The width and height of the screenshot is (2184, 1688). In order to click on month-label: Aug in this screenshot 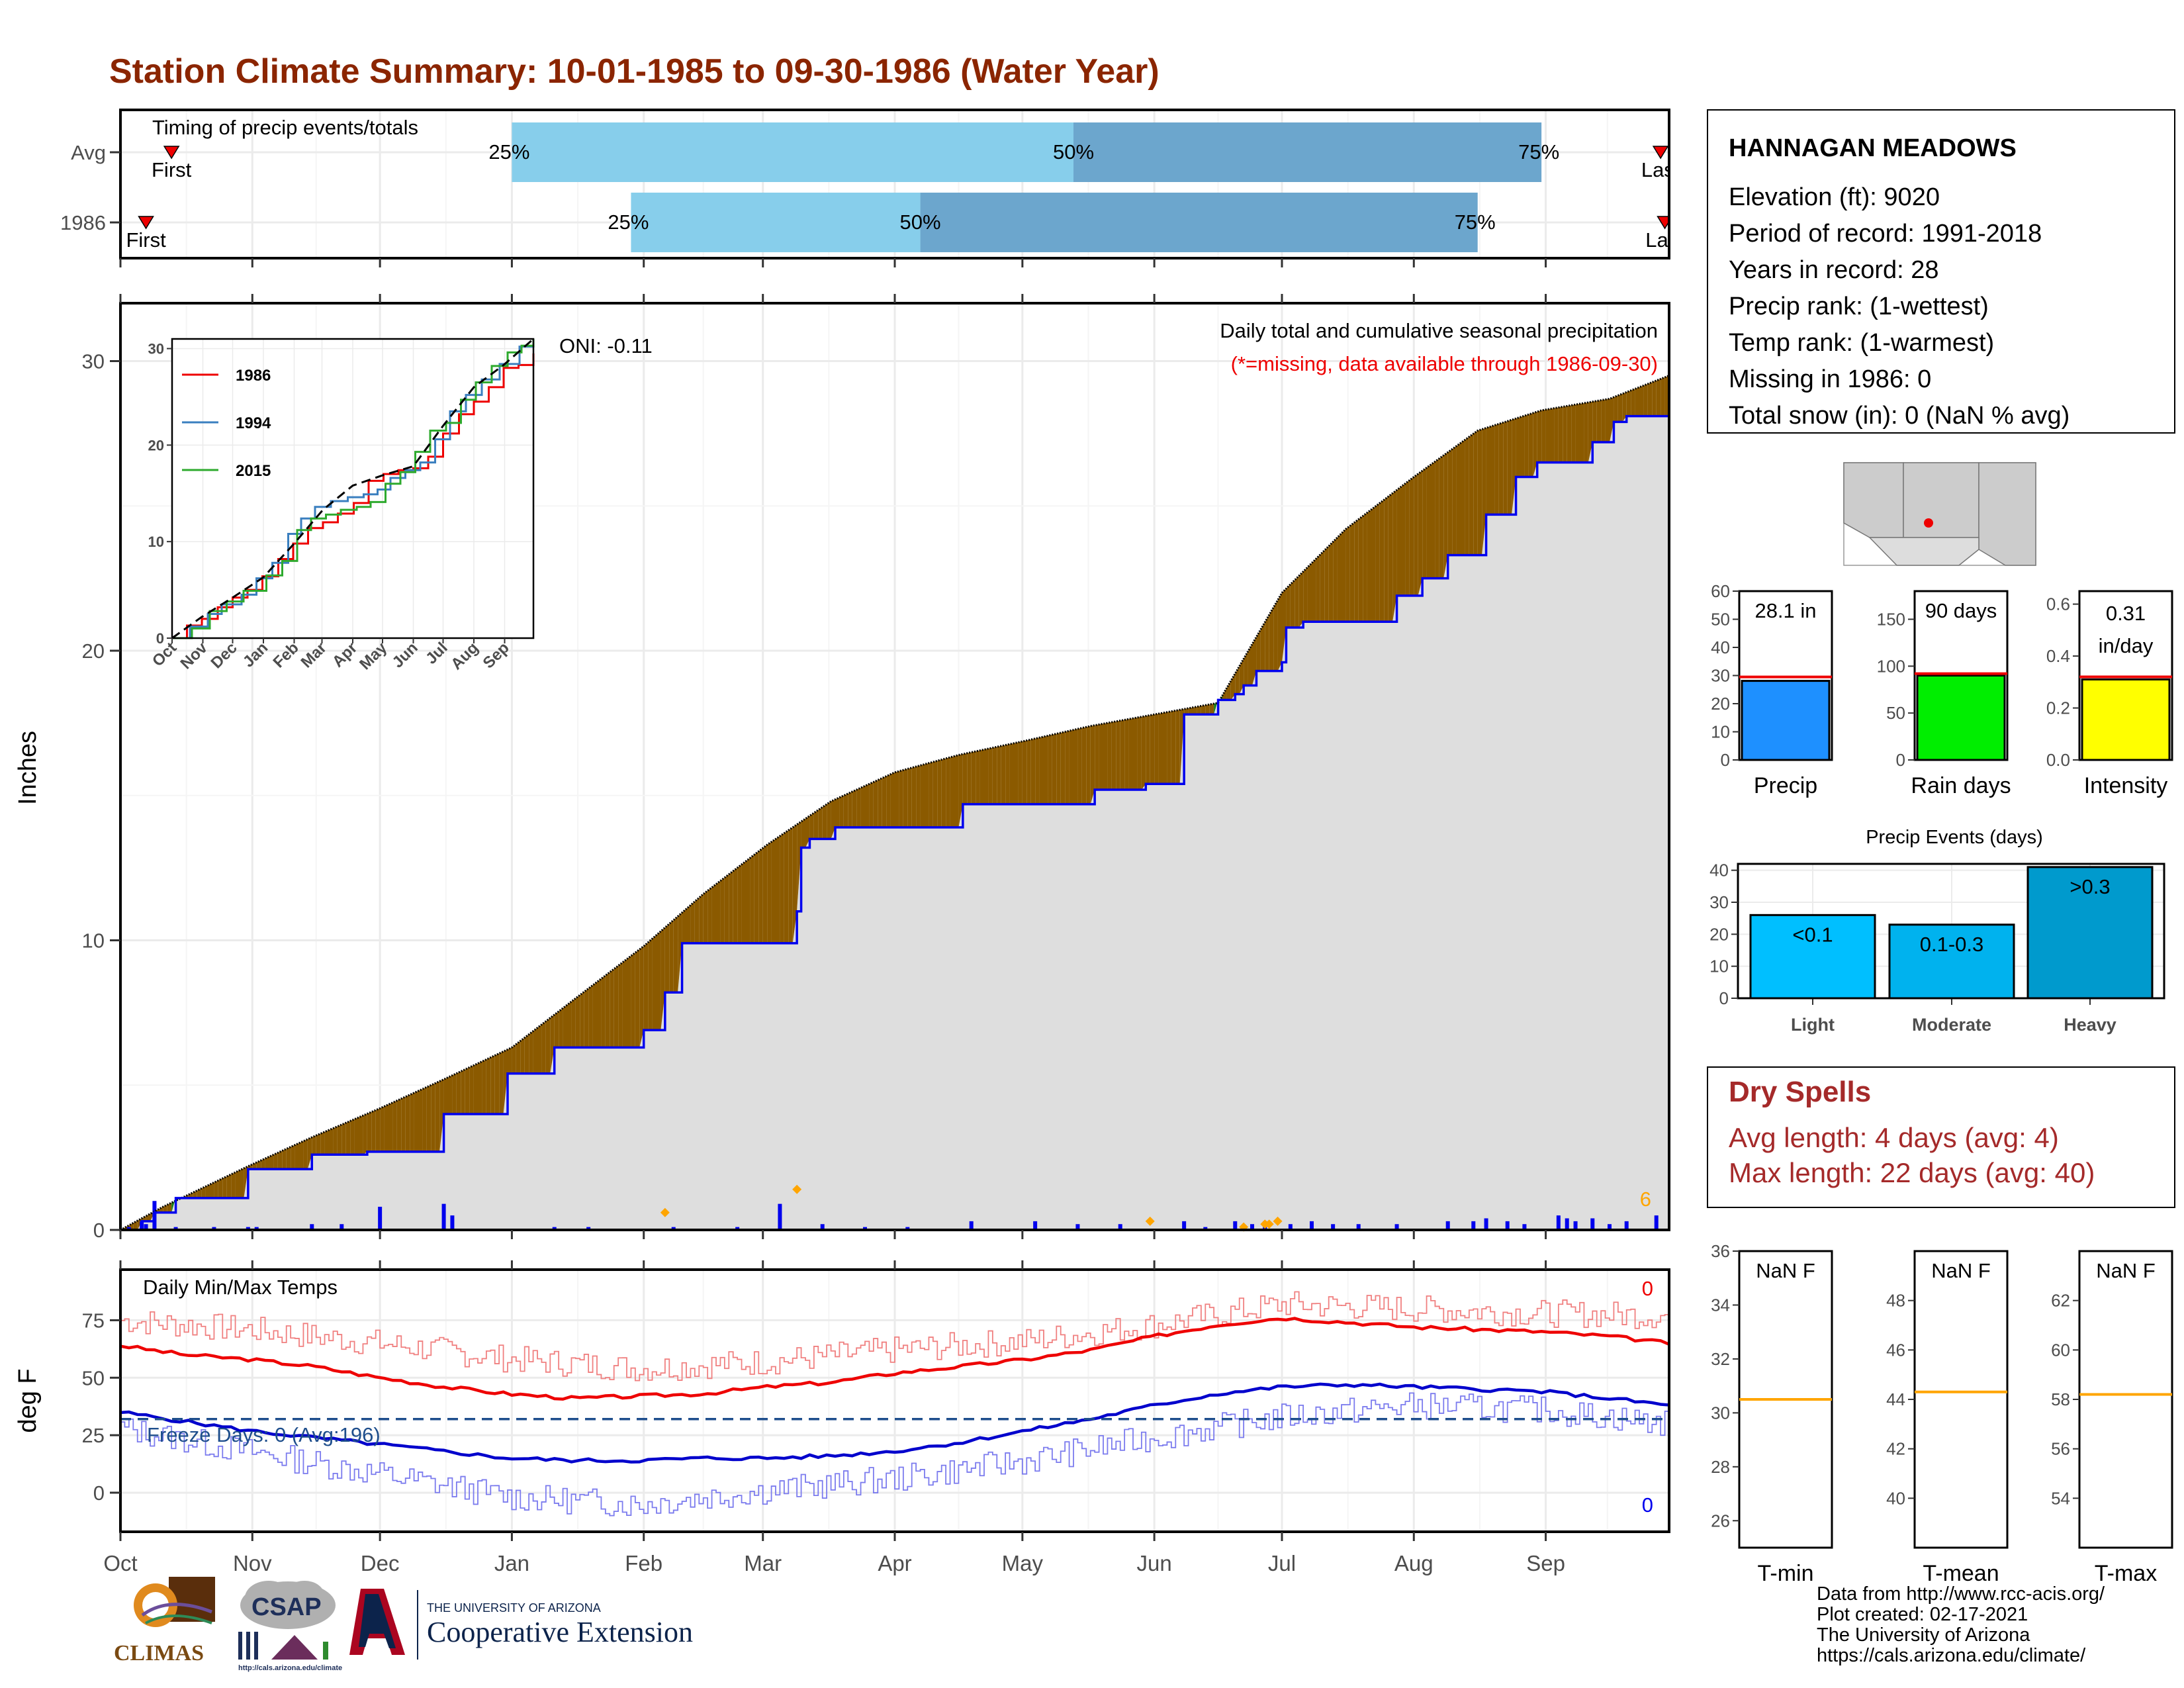, I will do `click(1413, 1563)`.